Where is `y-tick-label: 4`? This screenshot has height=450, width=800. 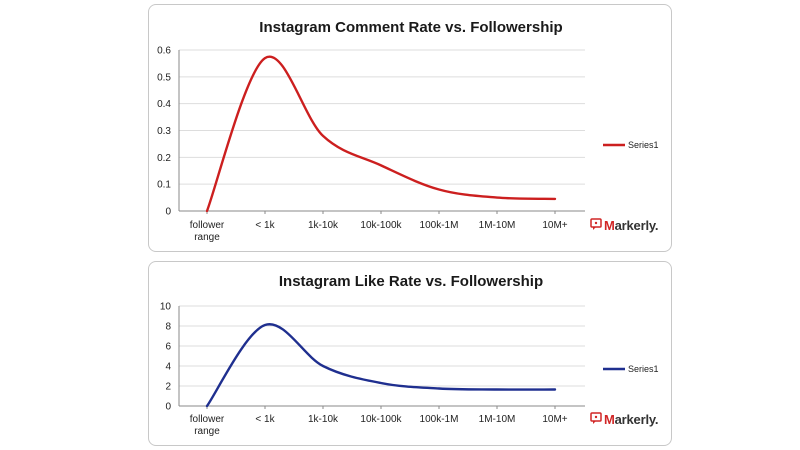
y-tick-label: 4 is located at coordinates (168, 367).